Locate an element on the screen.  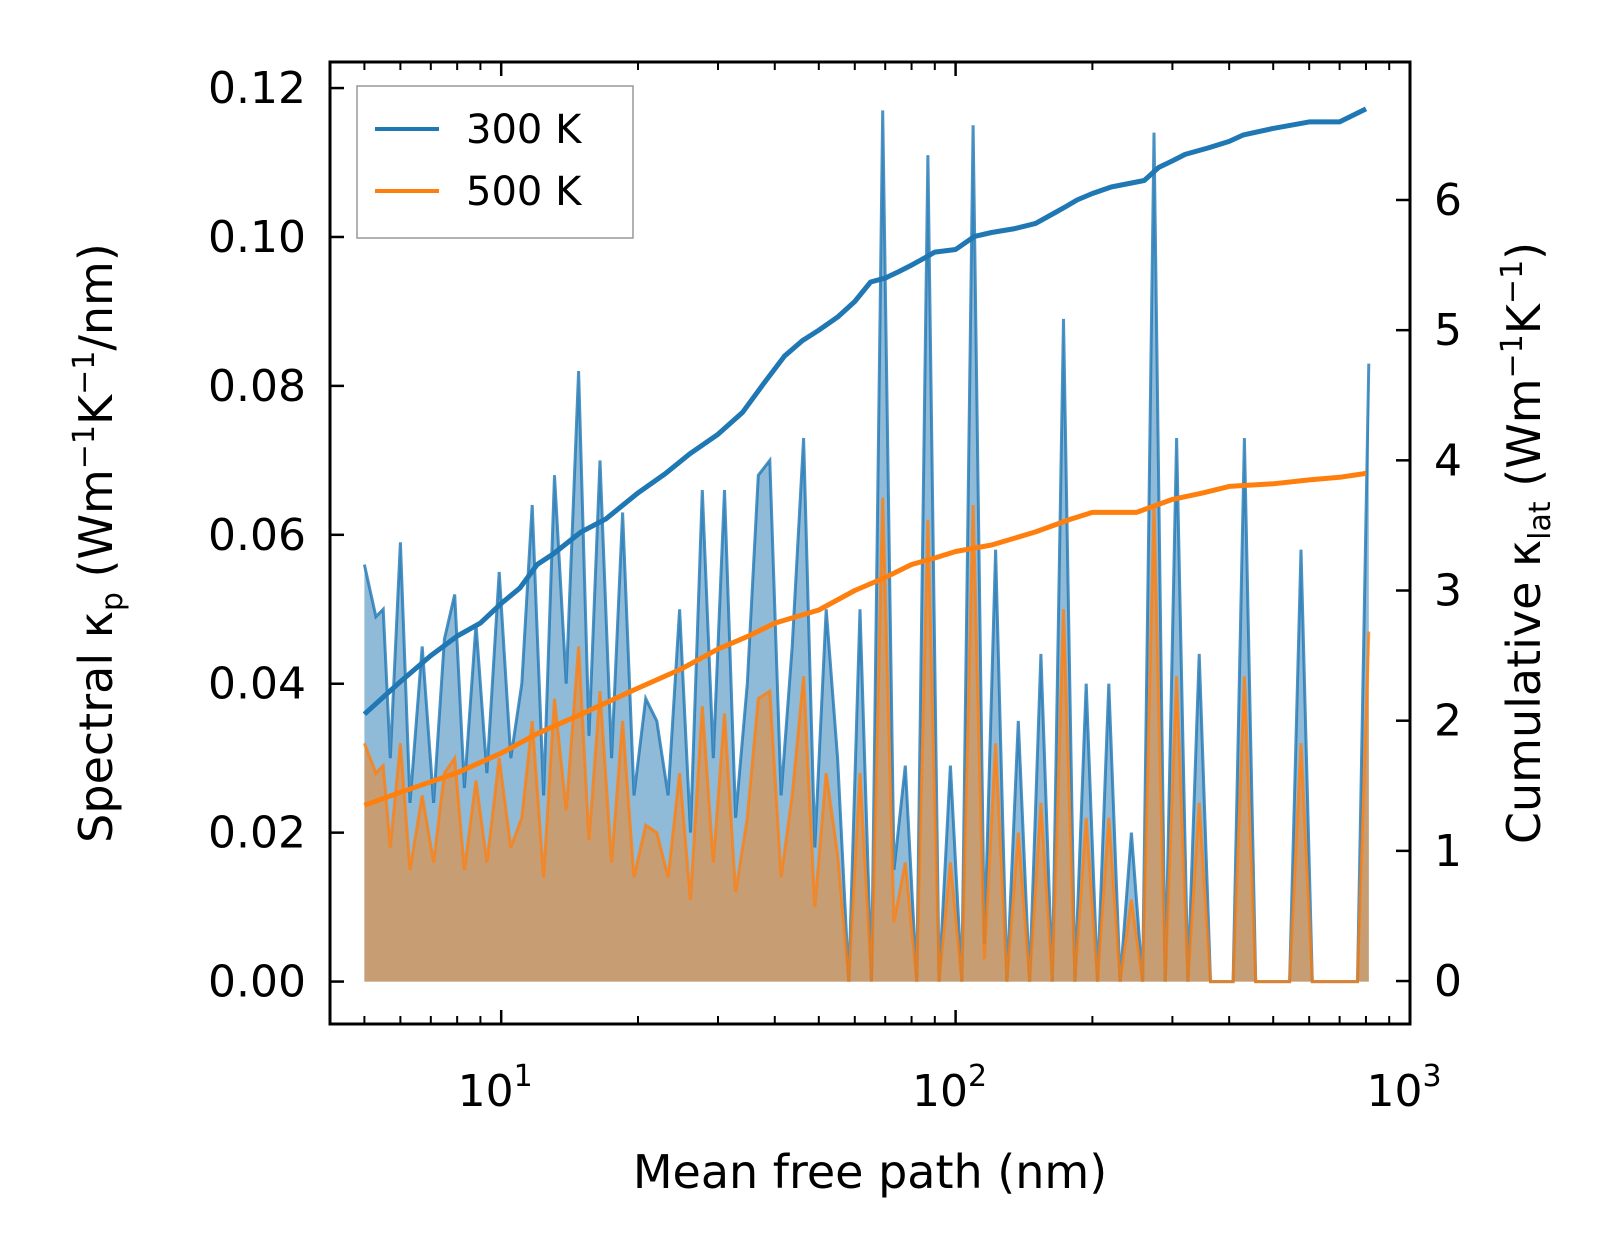
legend-label-300k: 300 K is located at coordinates (524, 130).